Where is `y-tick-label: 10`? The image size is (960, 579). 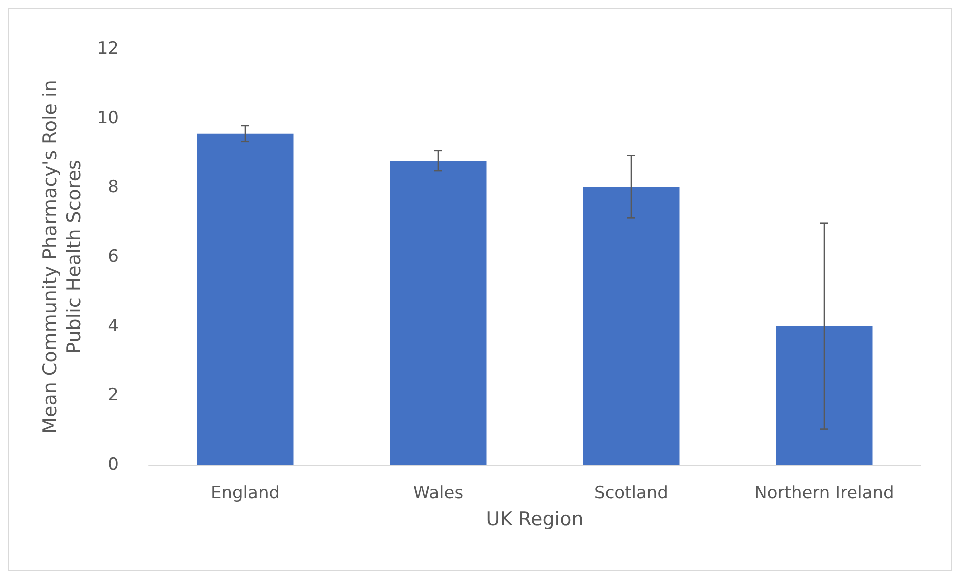
y-tick-label: 10 is located at coordinates (108, 118).